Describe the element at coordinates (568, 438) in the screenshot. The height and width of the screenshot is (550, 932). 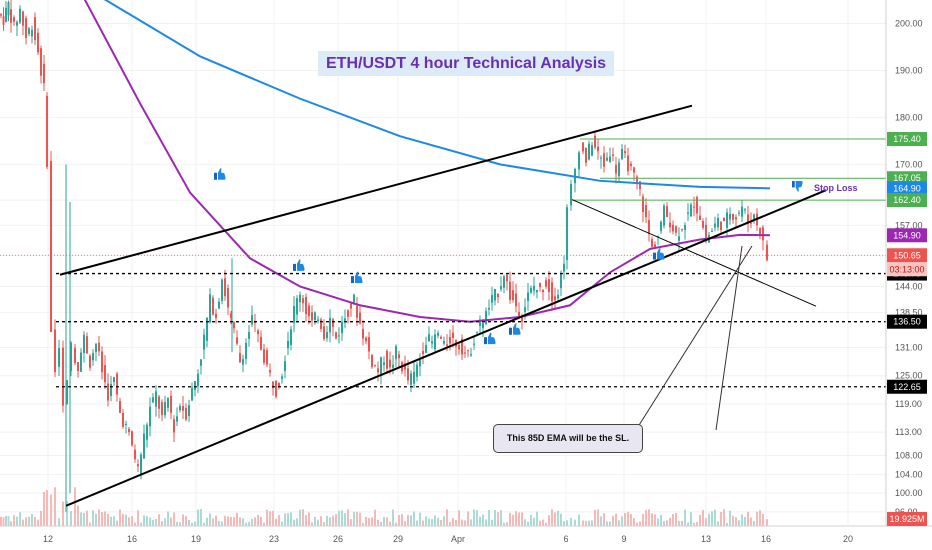
I see `annotation-callout: This 85D EMA will be the SL.` at that location.